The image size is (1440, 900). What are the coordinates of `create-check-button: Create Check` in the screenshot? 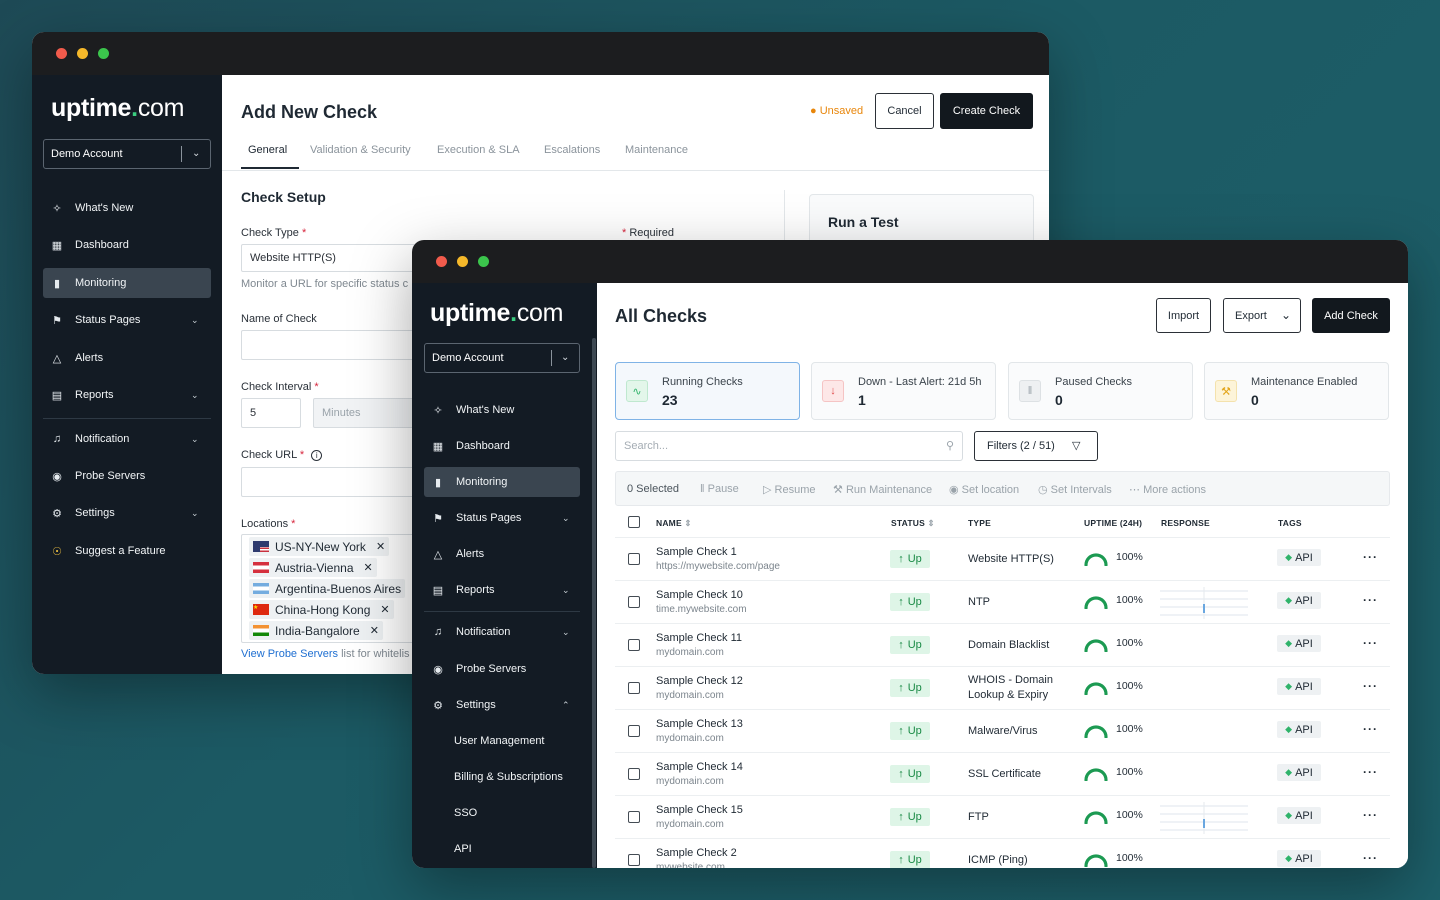 It's located at (986, 111).